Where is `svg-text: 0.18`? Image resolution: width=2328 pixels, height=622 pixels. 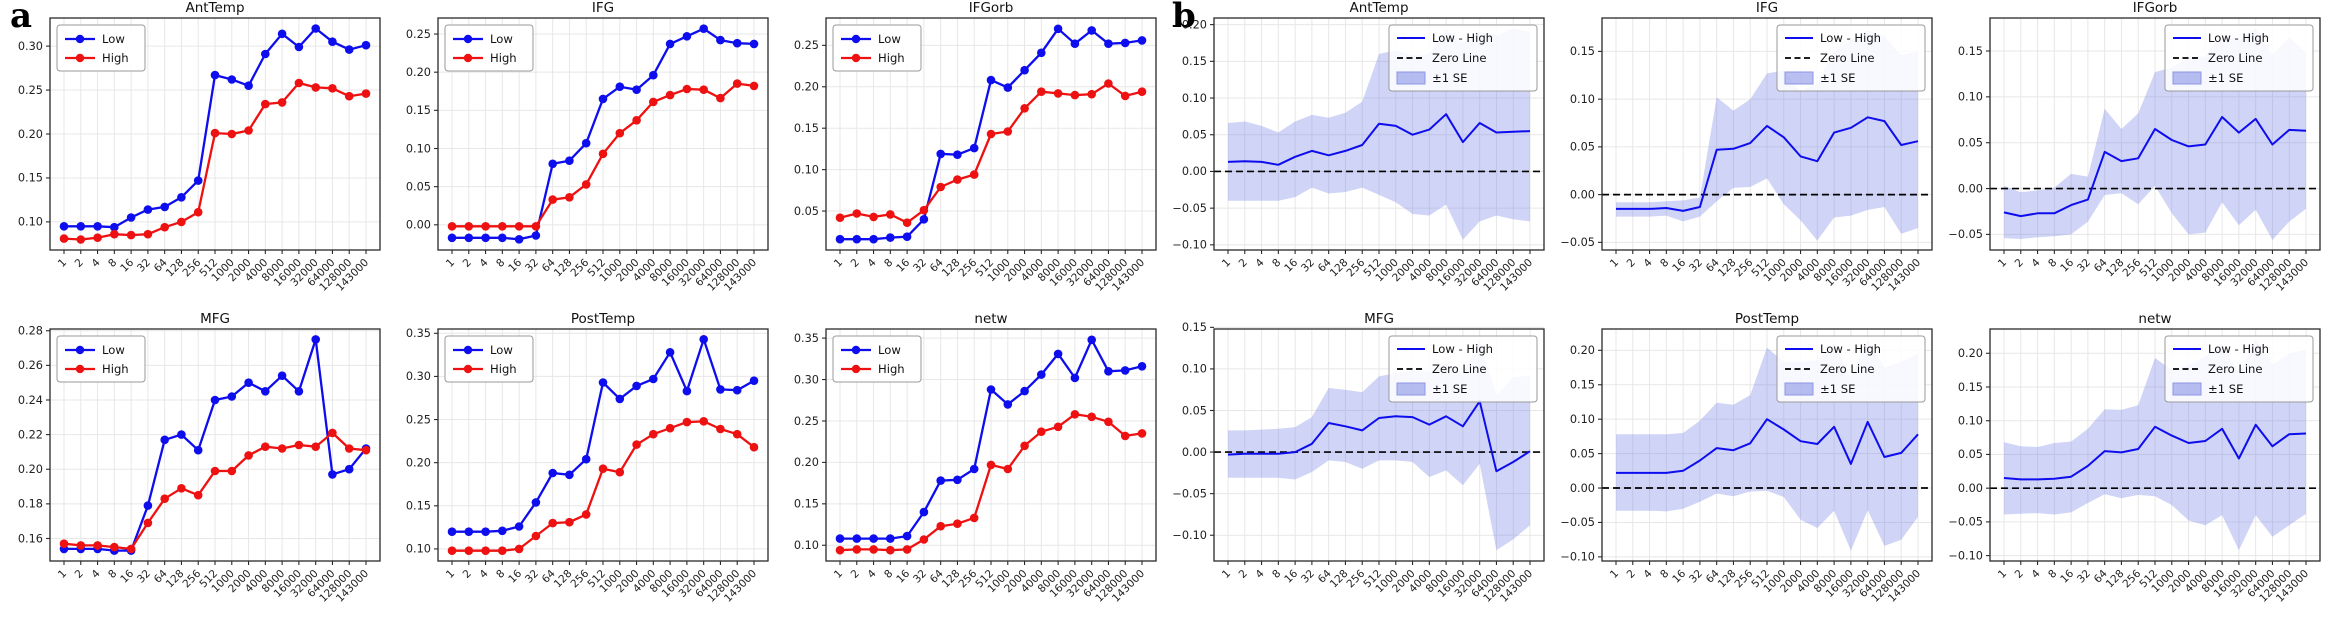 svg-text: 0.18 is located at coordinates (30, 504).